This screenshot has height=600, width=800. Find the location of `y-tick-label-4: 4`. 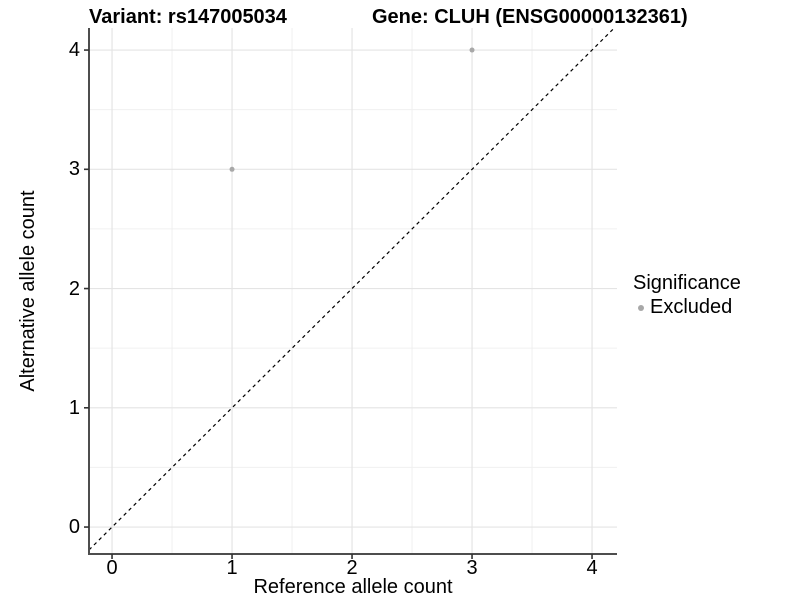

y-tick-label-4: 4 is located at coordinates (74, 50).